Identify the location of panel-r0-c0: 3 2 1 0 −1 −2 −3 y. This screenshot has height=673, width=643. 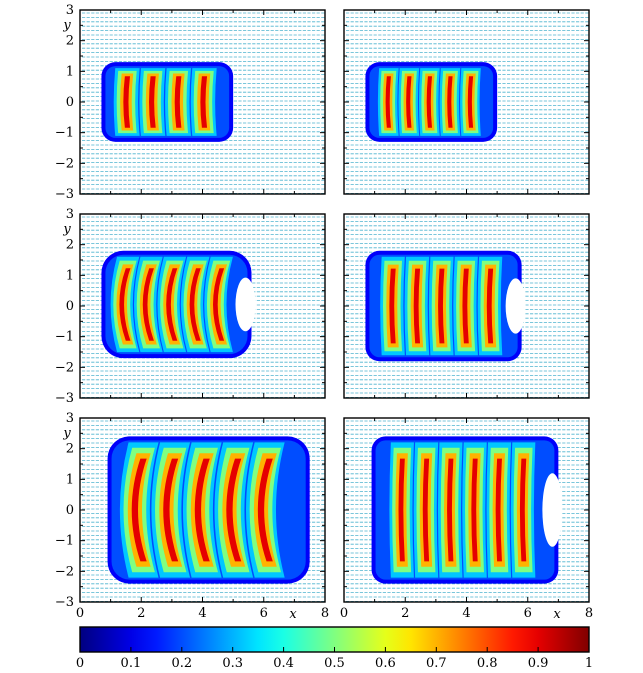
(190, 102).